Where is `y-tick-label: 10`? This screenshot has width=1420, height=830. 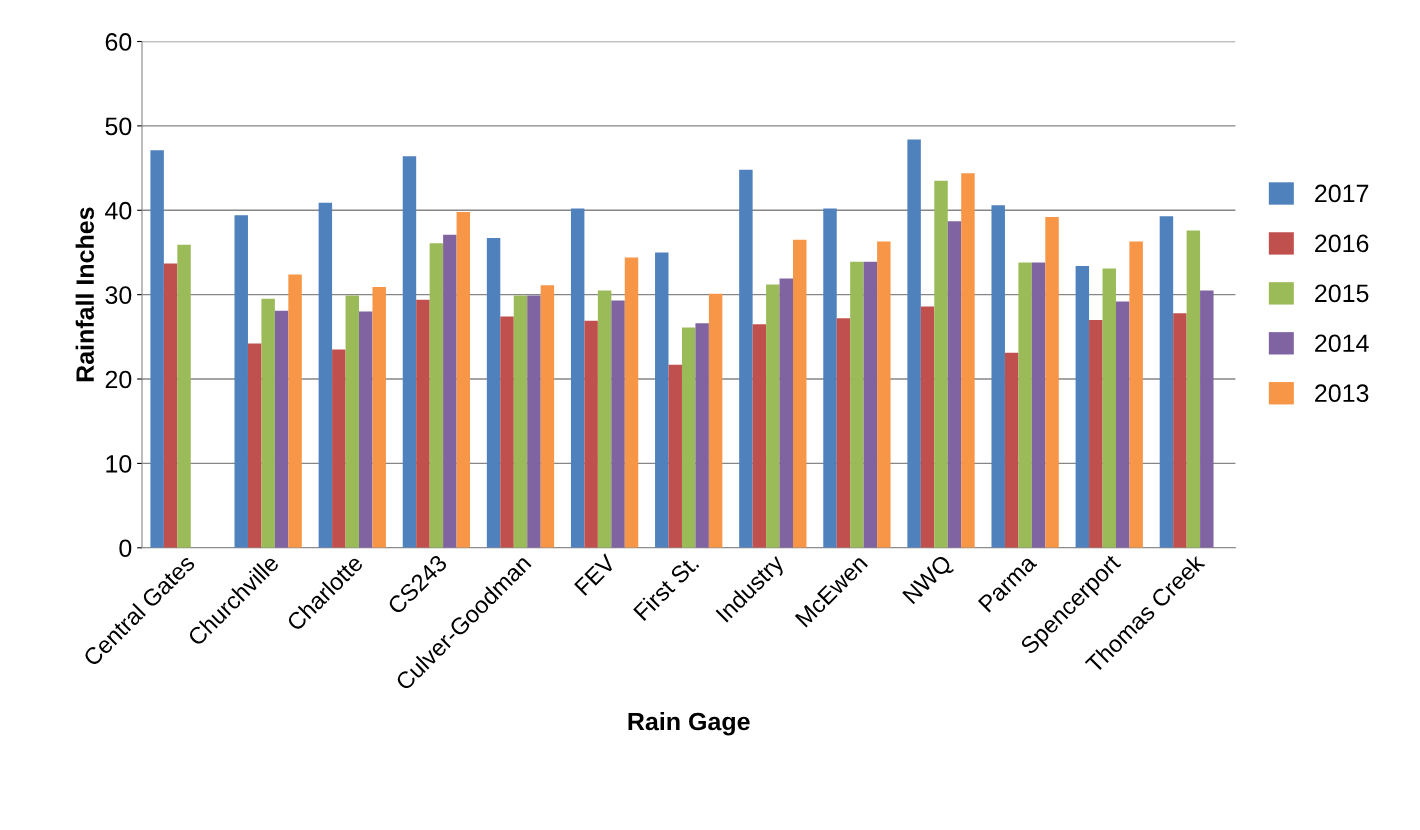
y-tick-label: 10 is located at coordinates (119, 464).